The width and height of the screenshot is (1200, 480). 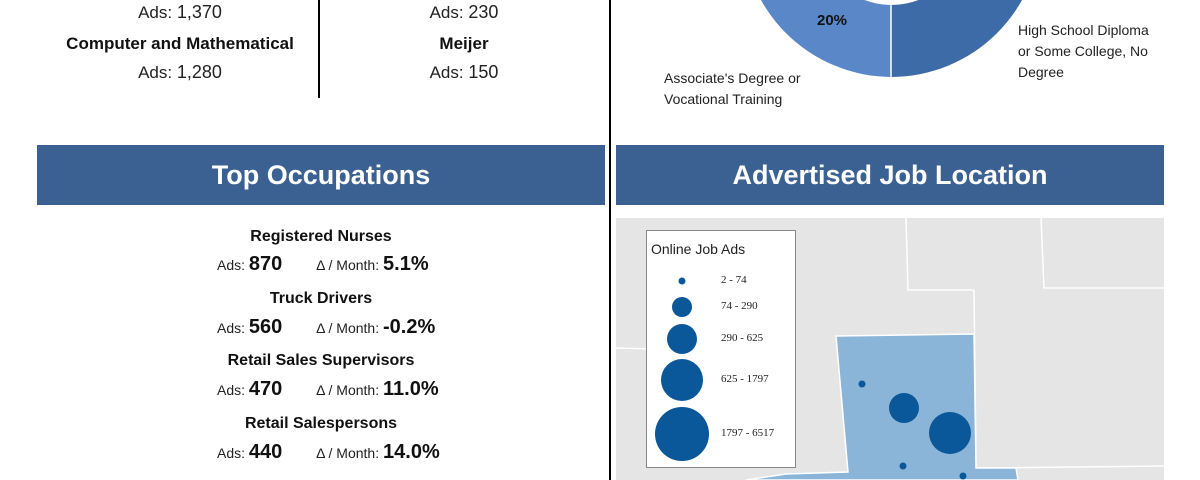 I want to click on top-occupations-banner: Top Occupations, so click(x=321, y=175).